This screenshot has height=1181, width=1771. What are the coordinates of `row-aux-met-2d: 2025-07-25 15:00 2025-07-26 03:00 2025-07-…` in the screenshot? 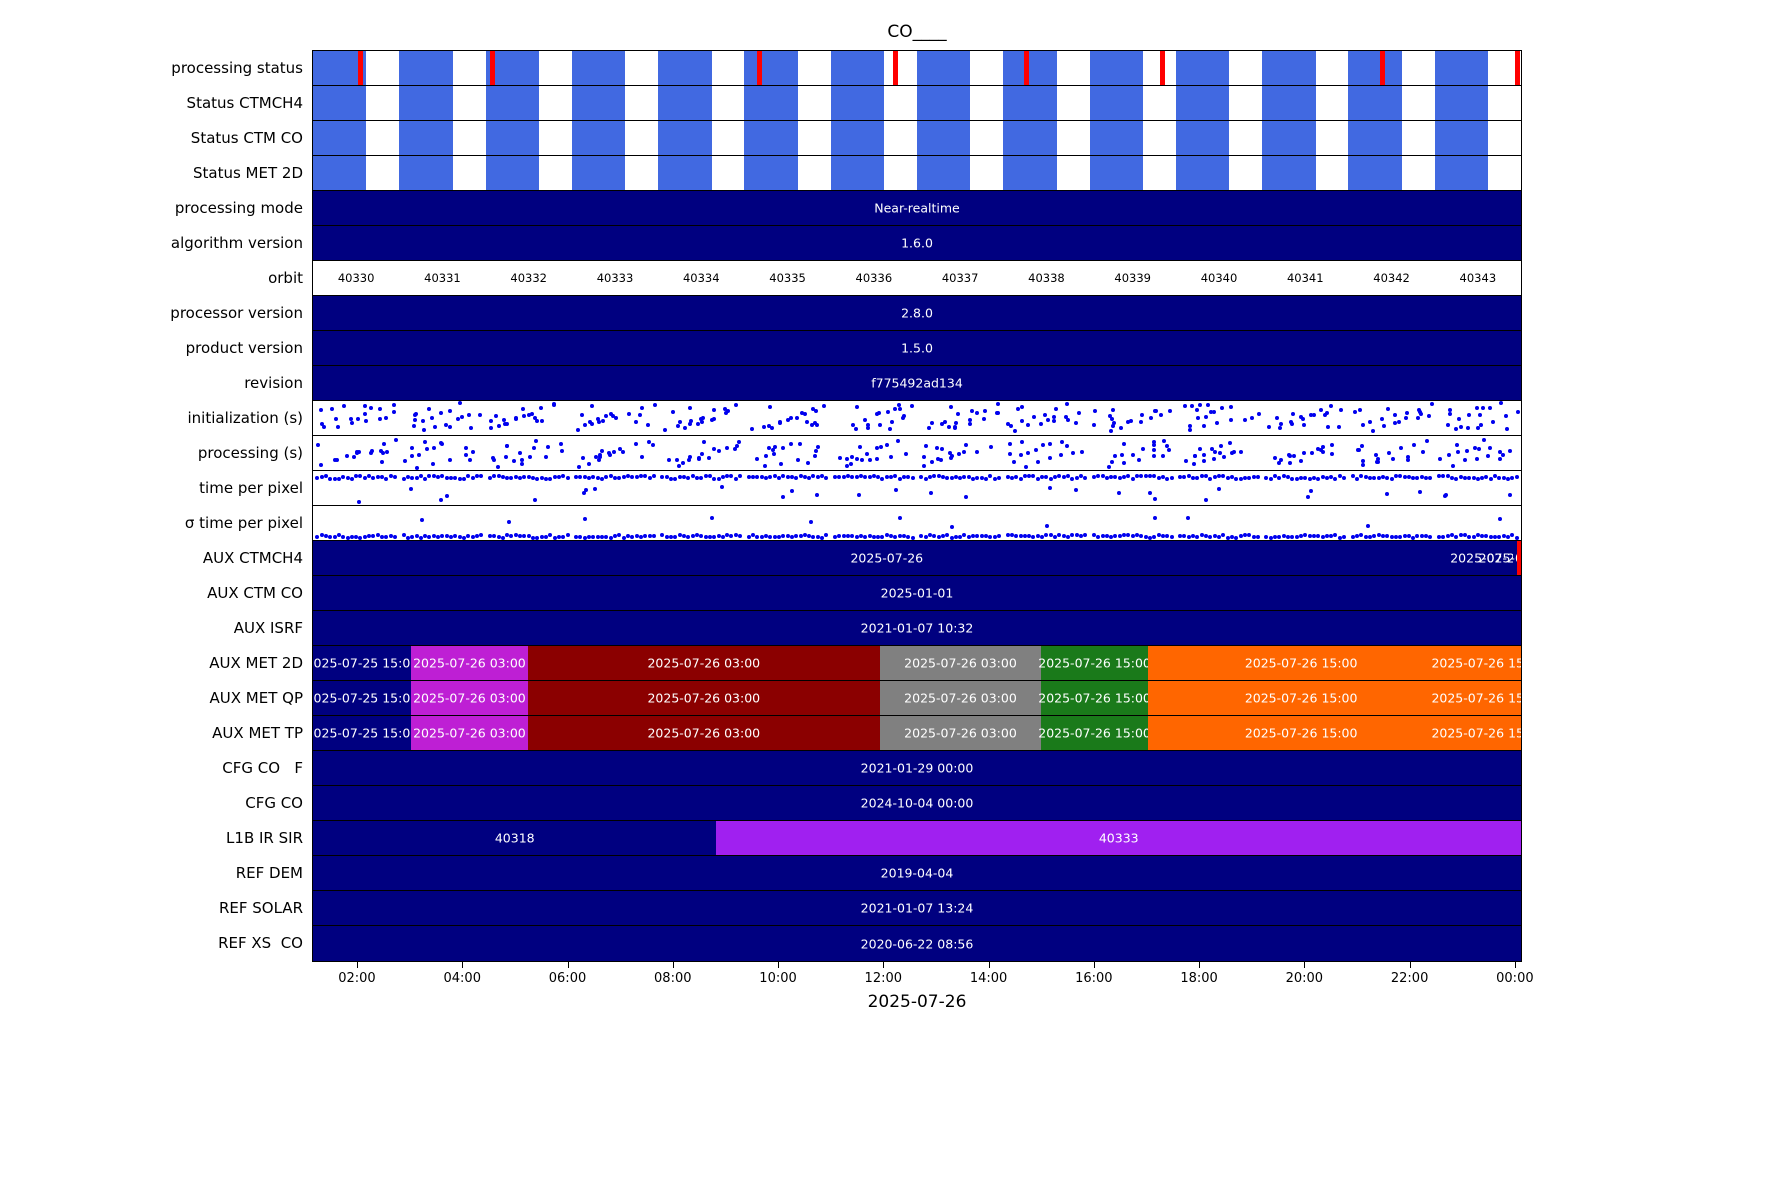 It's located at (917, 663).